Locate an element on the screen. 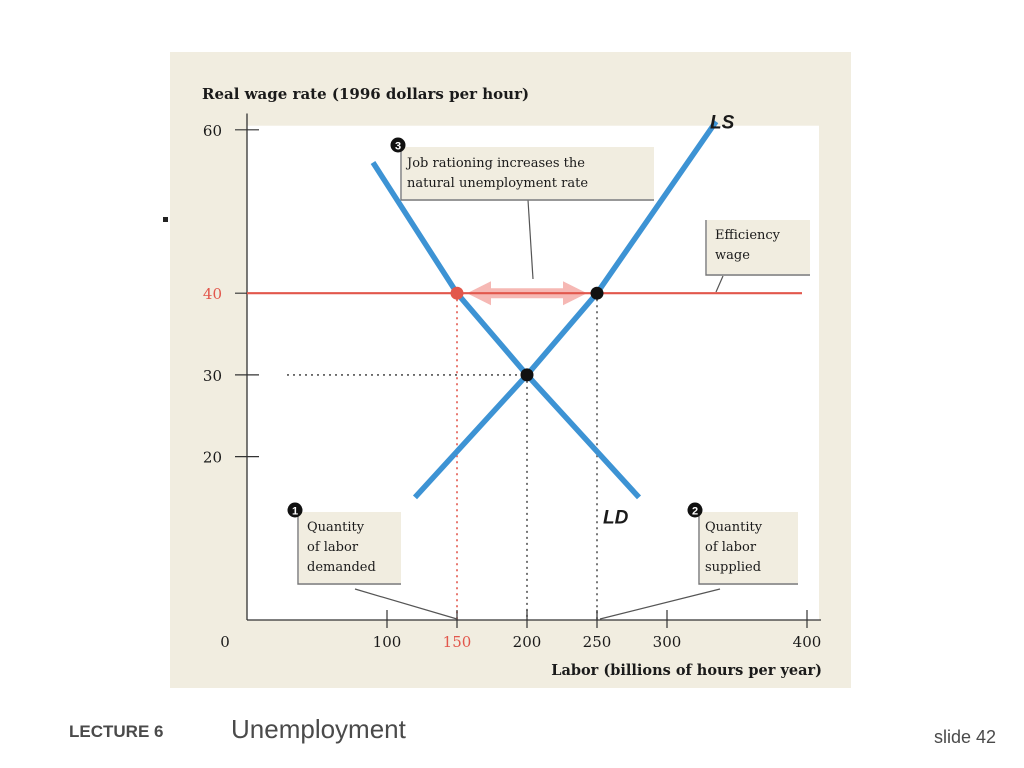 The height and width of the screenshot is (768, 1024). job-rationing-marker is located at coordinates (398, 145).